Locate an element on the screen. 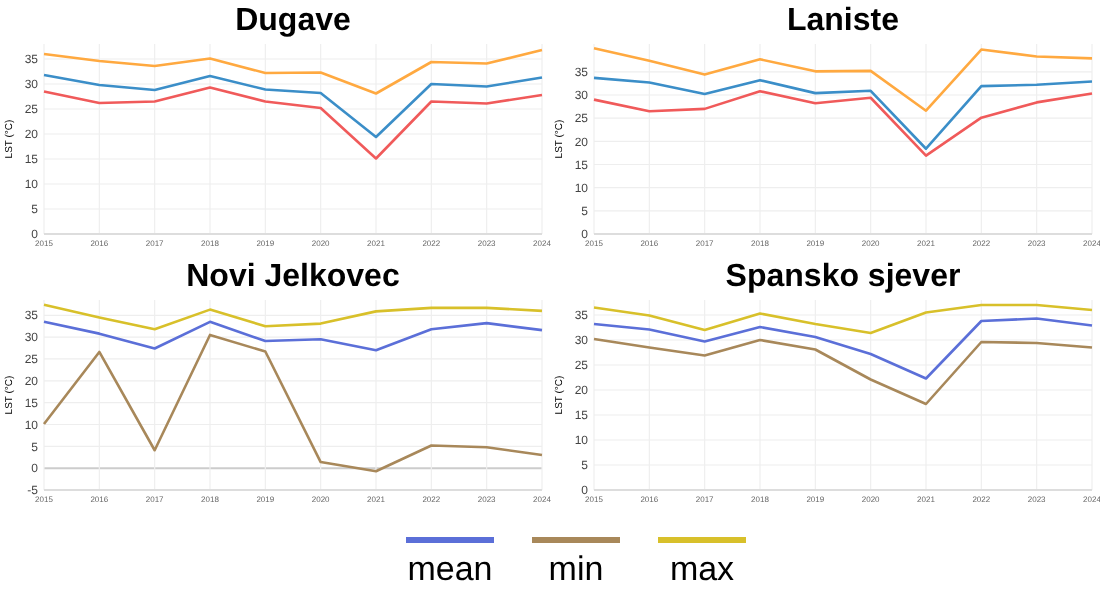 Image resolution: width=1100 pixels, height=592 pixels. chart-title: Spansko sjever is located at coordinates (843, 277).